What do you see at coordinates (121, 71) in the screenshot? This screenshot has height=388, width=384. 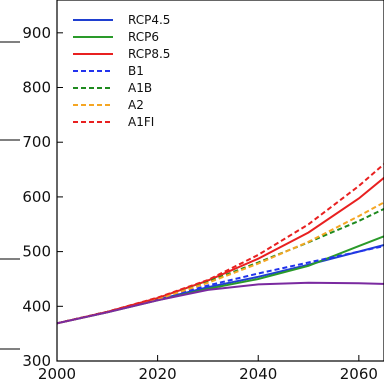 I see `legend: RCP4.5 RCP6 RCP8.5 B1 A1B A2 A1FI` at bounding box center [121, 71].